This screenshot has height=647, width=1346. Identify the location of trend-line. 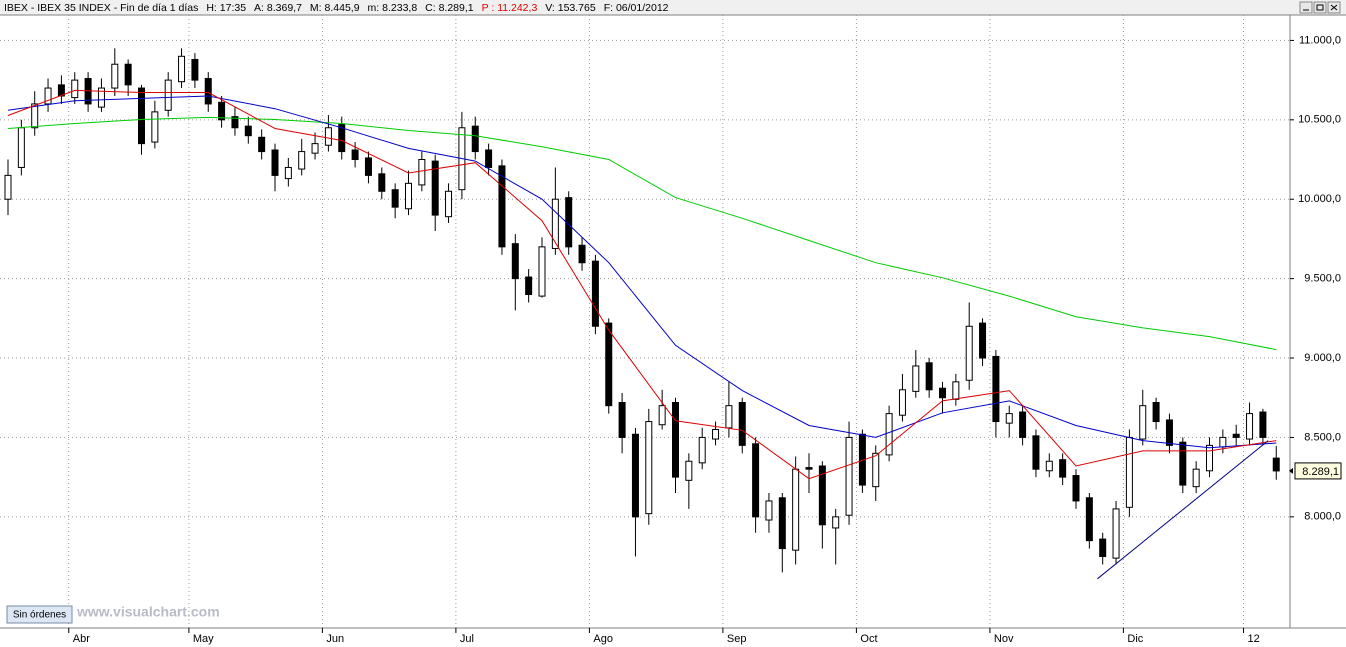
(1183, 510).